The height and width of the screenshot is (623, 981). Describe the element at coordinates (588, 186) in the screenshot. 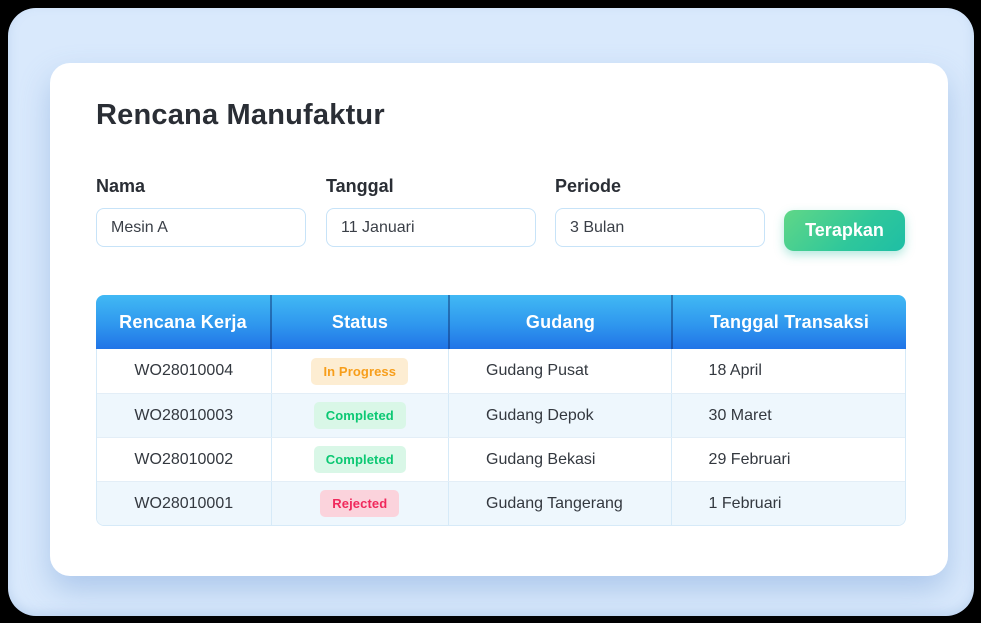

I see `periode-label: Periode` at that location.